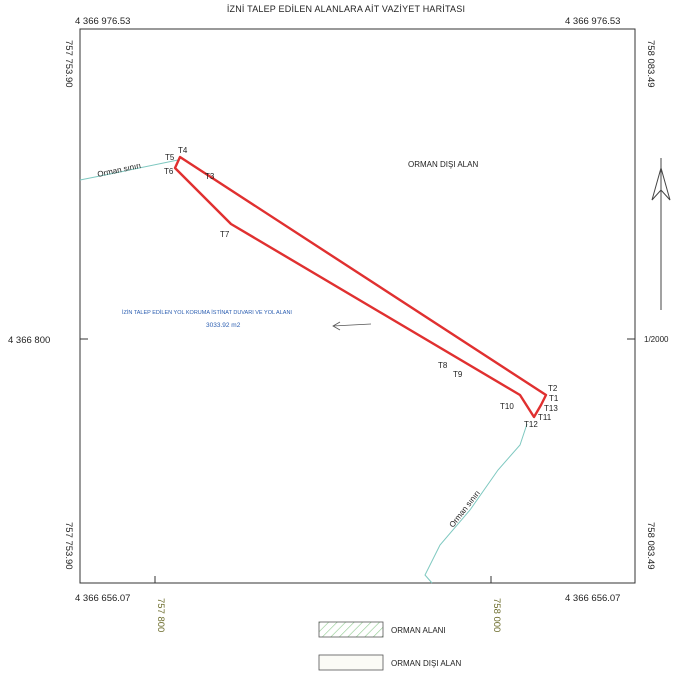 The width and height of the screenshot is (692, 680). What do you see at coordinates (464, 509) in the screenshot?
I see `forest-boundary-label-2: Orman sınırı` at bounding box center [464, 509].